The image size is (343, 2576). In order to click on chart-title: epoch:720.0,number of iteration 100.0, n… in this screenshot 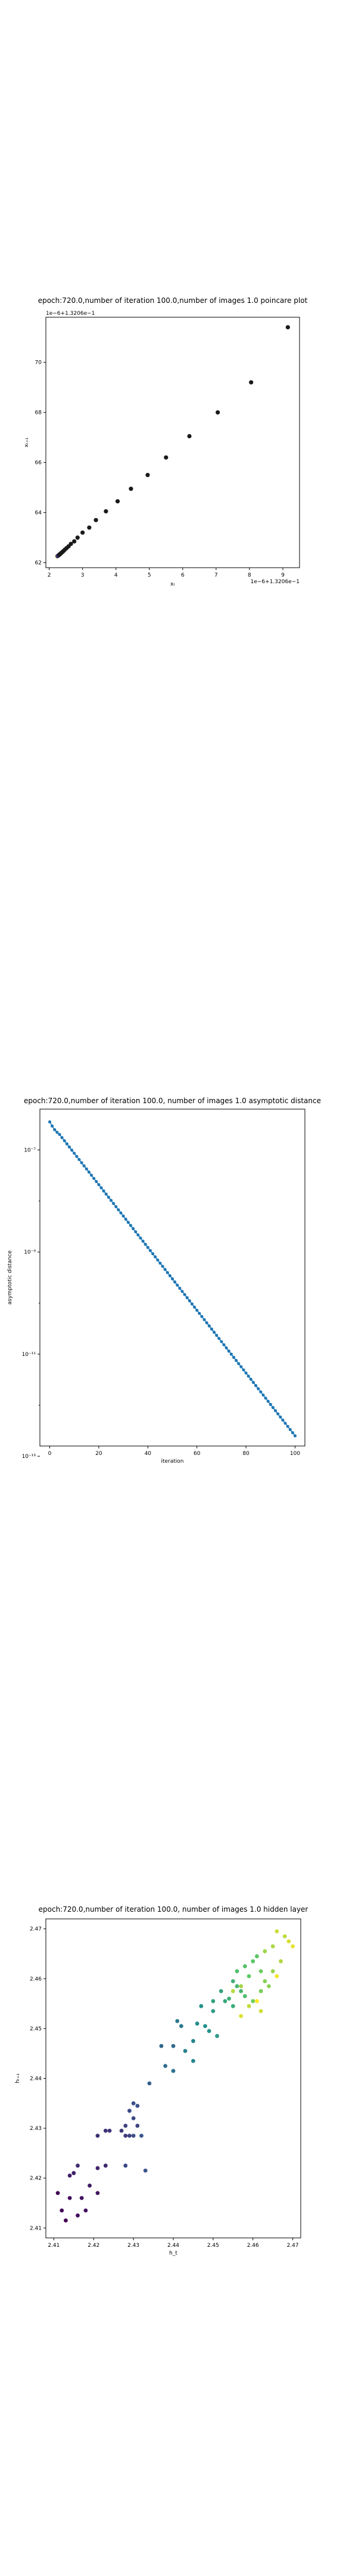, I will do `click(173, 1910)`.